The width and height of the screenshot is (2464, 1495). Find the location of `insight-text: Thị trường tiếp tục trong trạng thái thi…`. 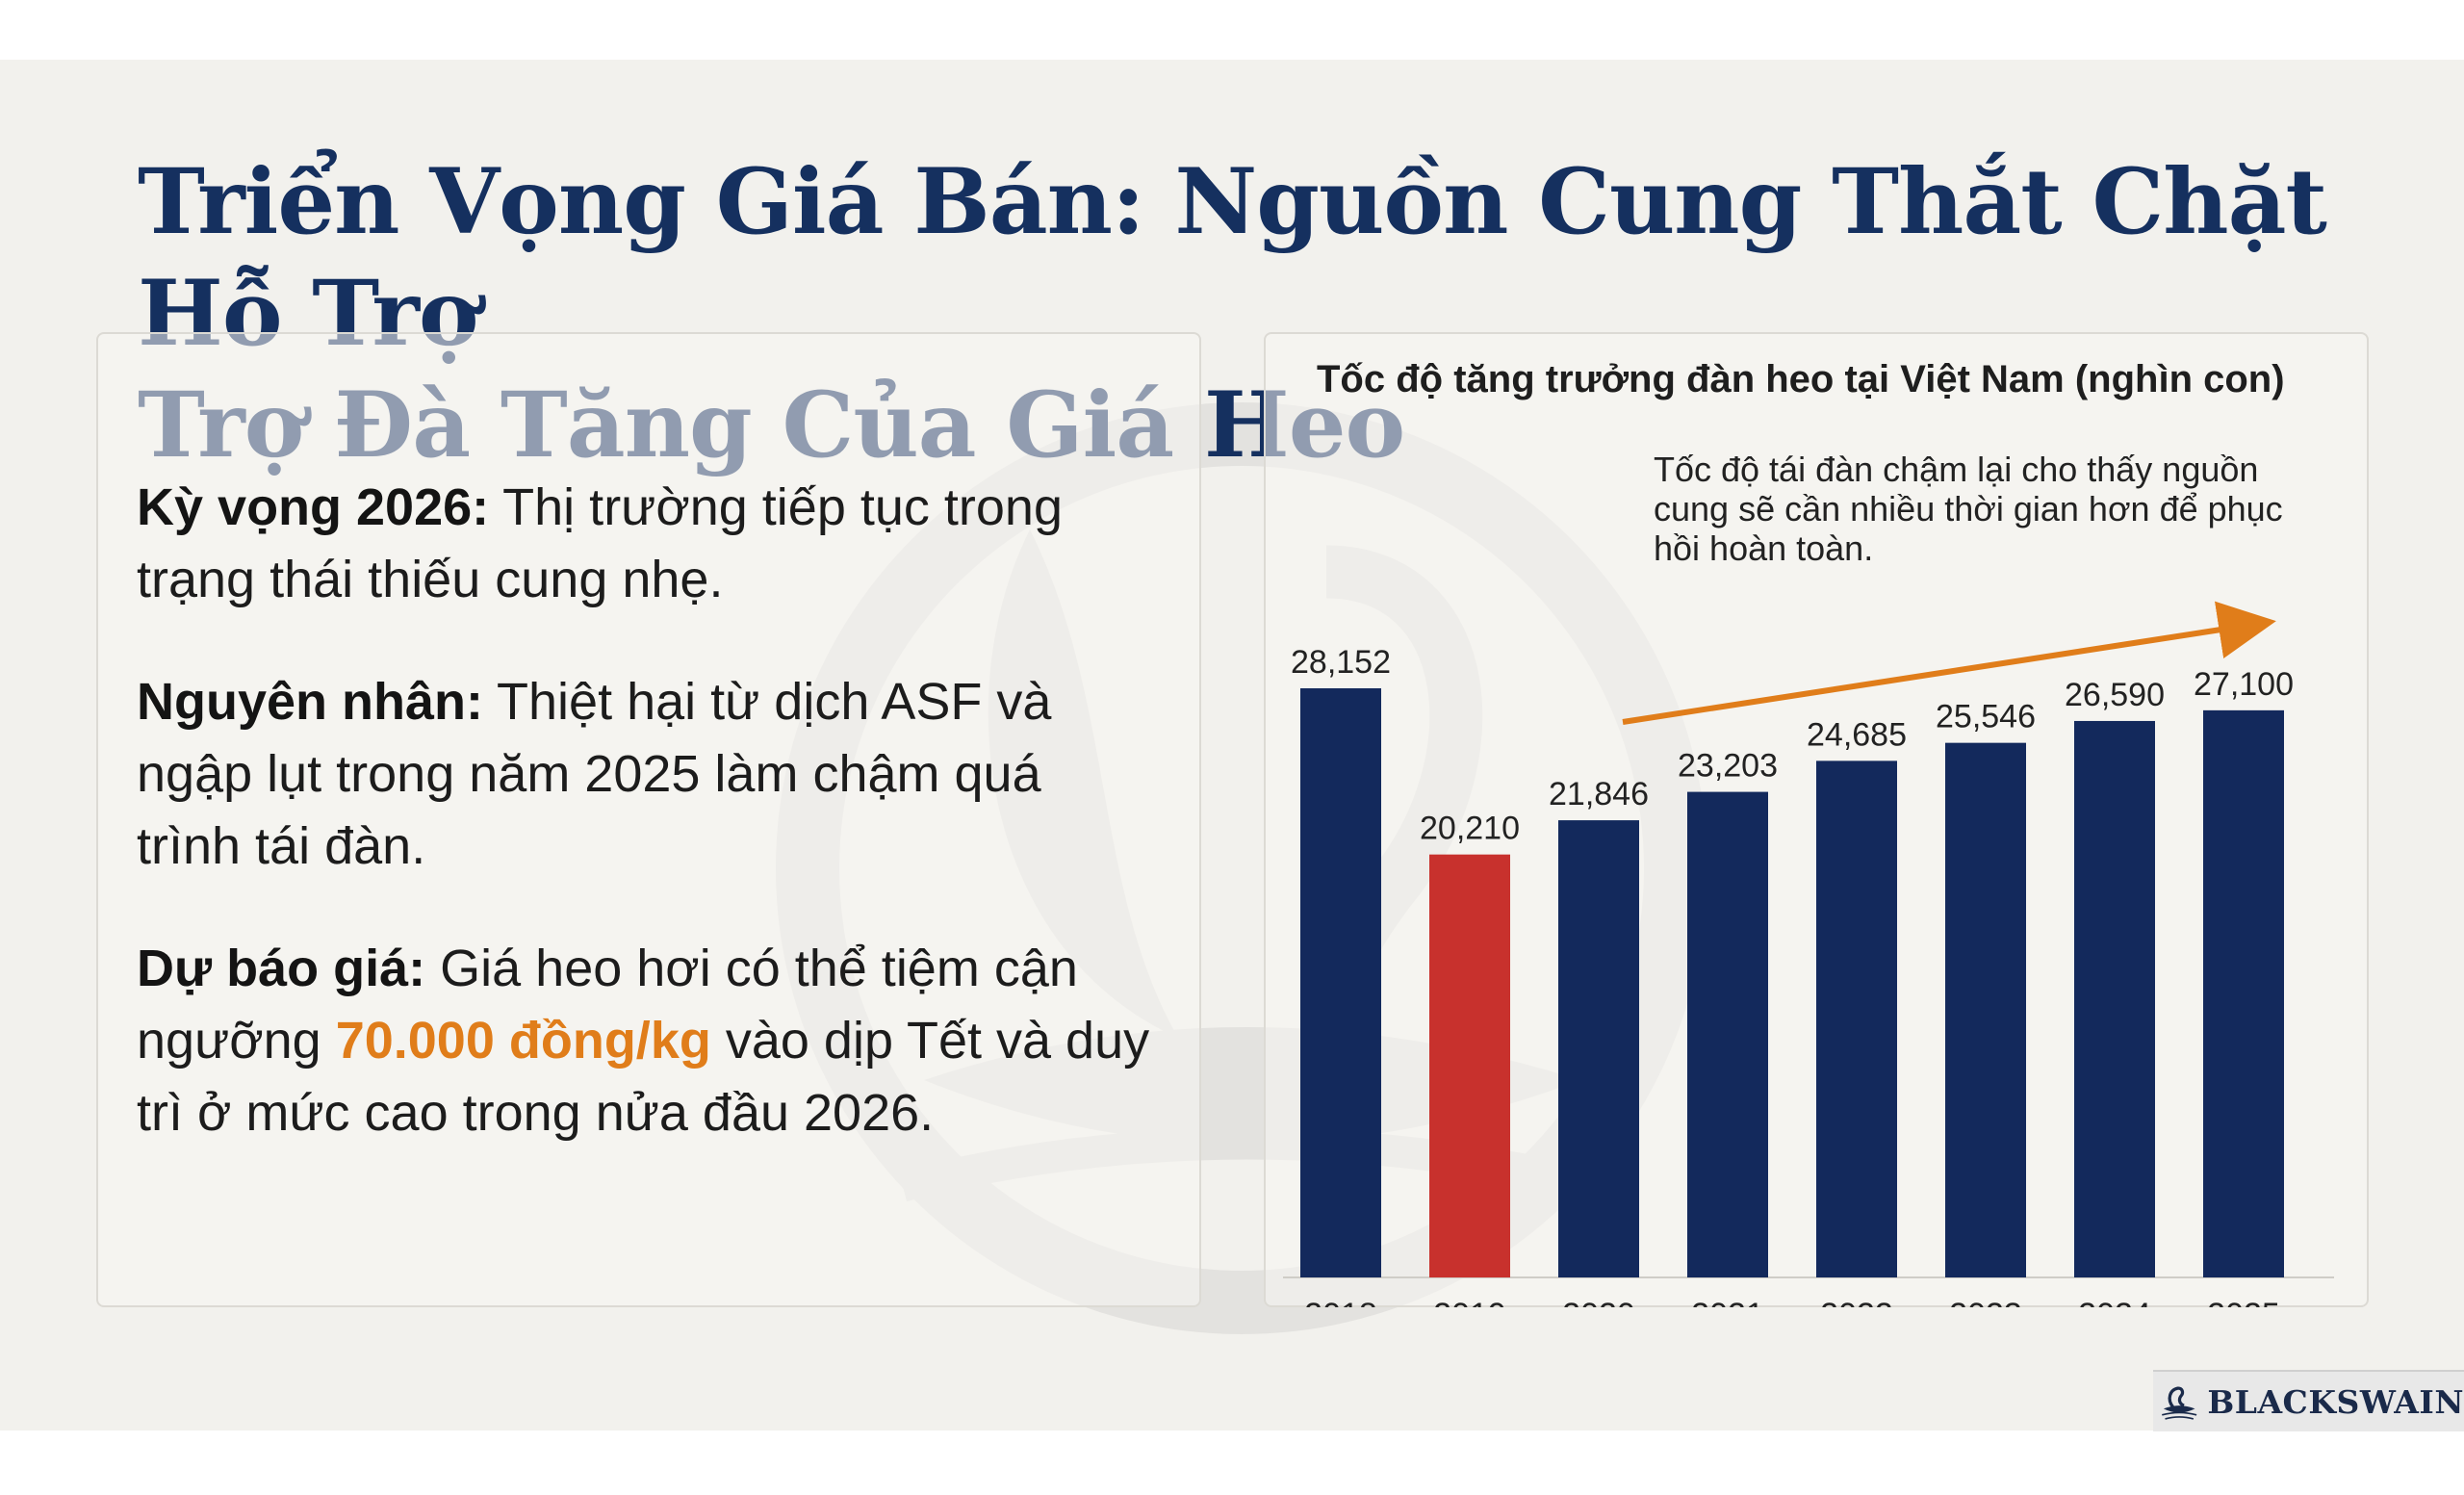

insight-text: Thị trường tiếp tục trong trạng thái thi… is located at coordinates (600, 543).